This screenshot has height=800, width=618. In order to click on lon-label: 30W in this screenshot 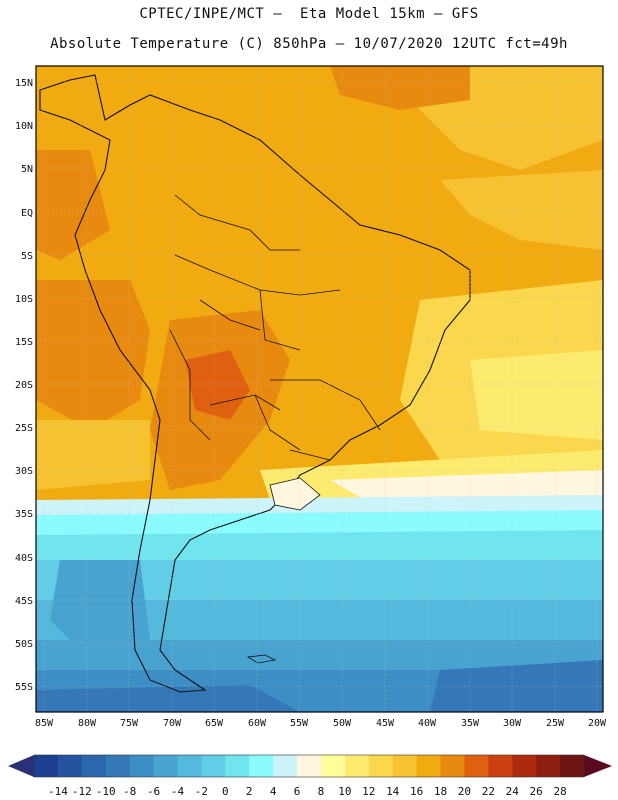, I will do `click(512, 723)`.